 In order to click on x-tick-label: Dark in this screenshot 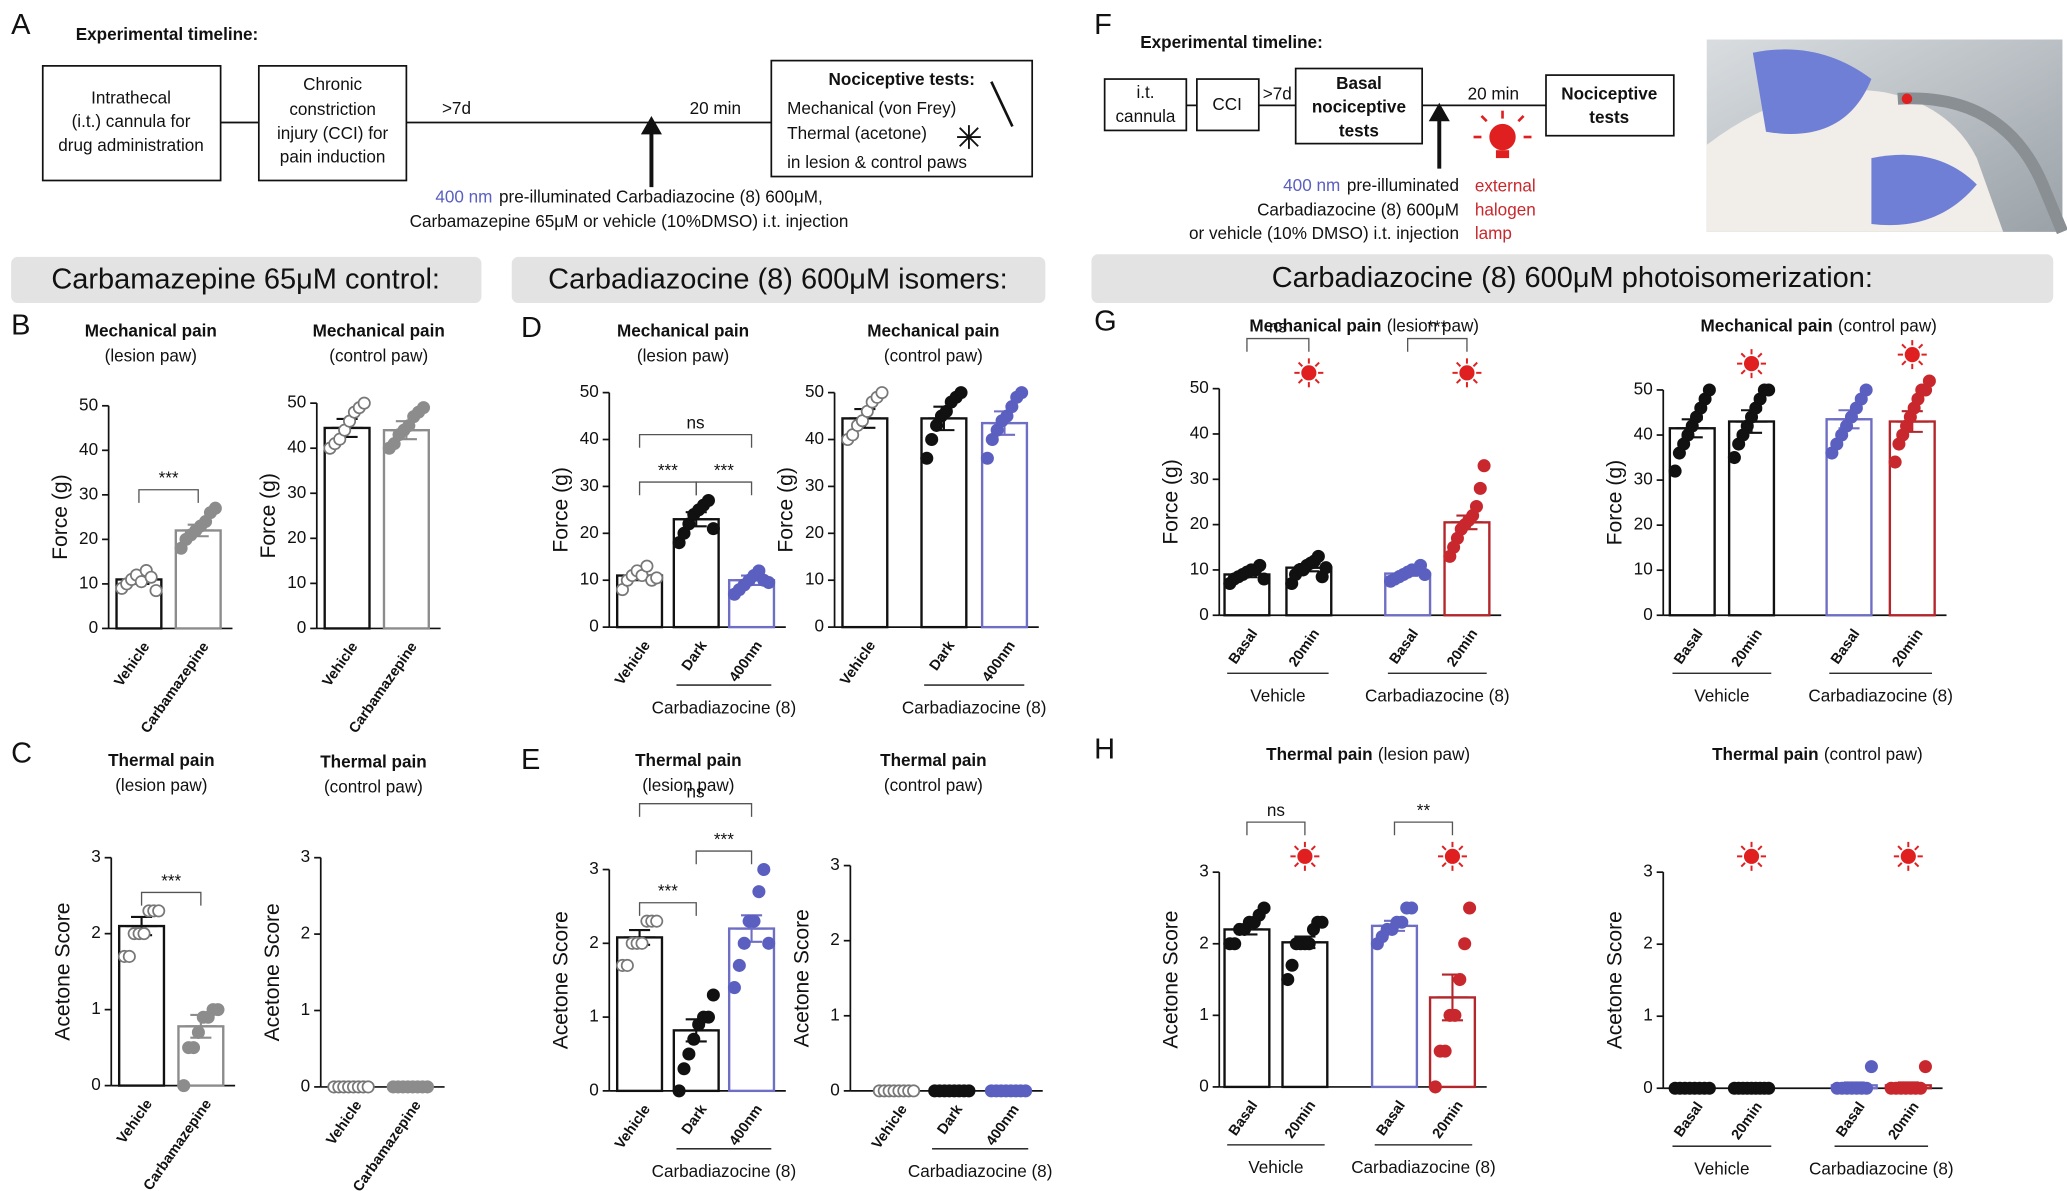, I will do `click(943, 655)`.